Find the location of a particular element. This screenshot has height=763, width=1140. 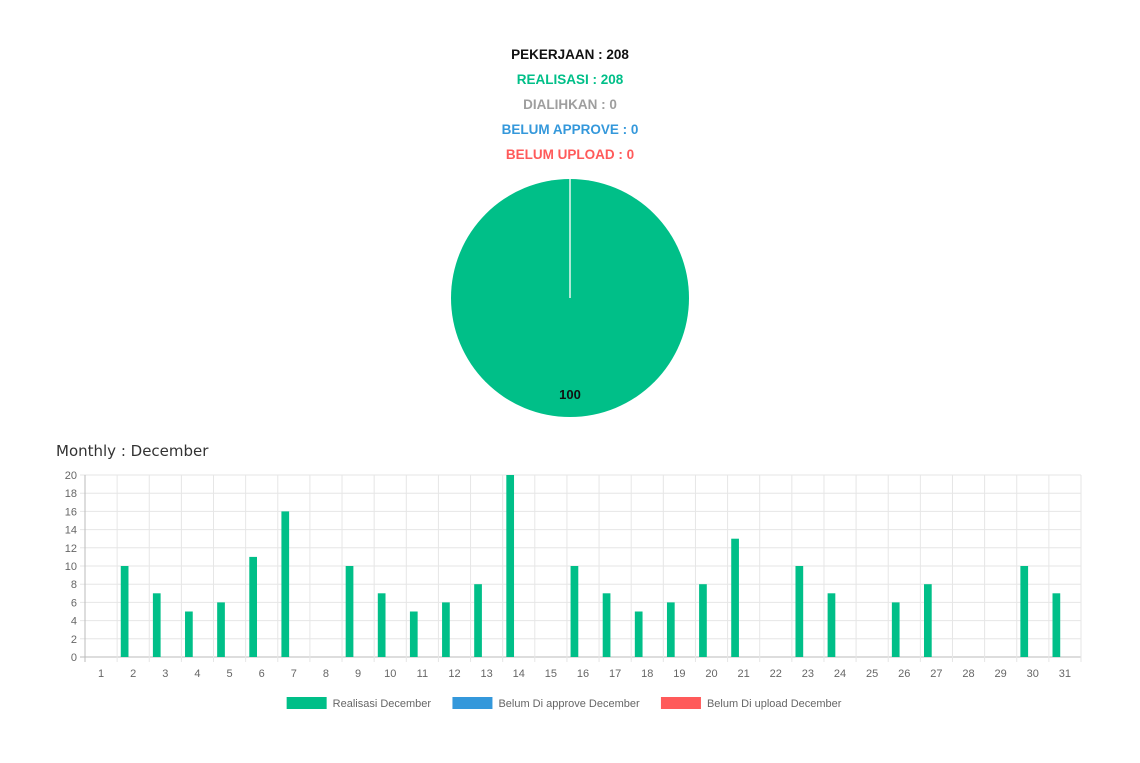

x-tick-label: 31 is located at coordinates (1065, 674).